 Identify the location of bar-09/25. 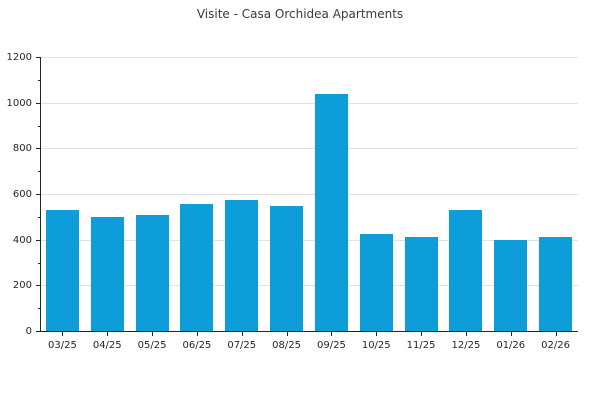
(331, 212).